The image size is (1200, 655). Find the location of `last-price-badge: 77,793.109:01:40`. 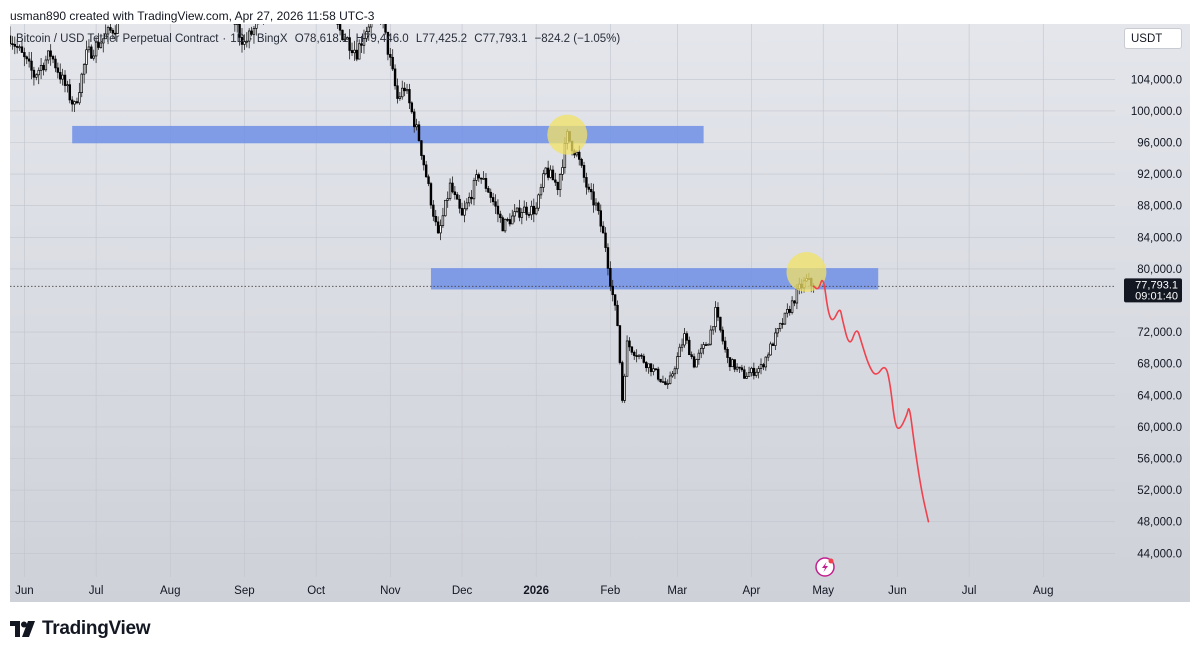

last-price-badge: 77,793.109:01:40 is located at coordinates (1153, 290).